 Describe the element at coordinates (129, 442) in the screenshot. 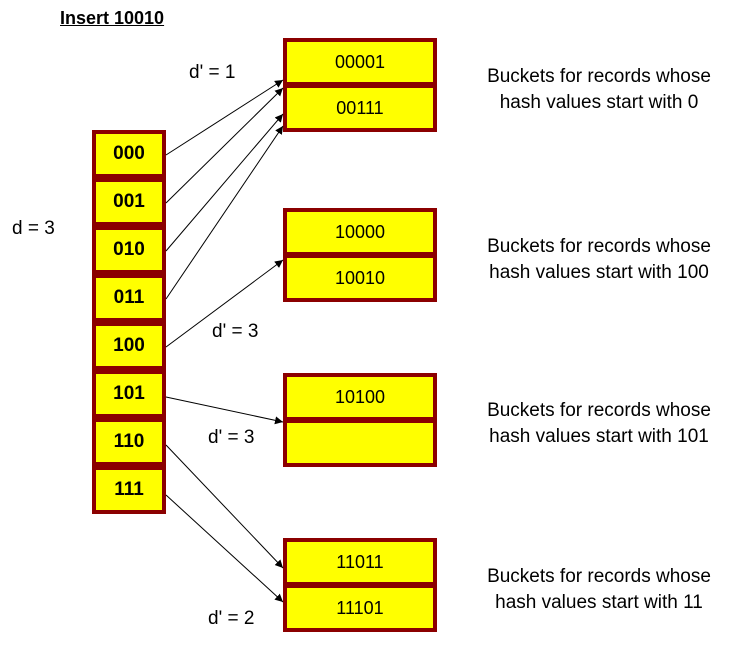

I see `directory-entry-110: 110` at that location.